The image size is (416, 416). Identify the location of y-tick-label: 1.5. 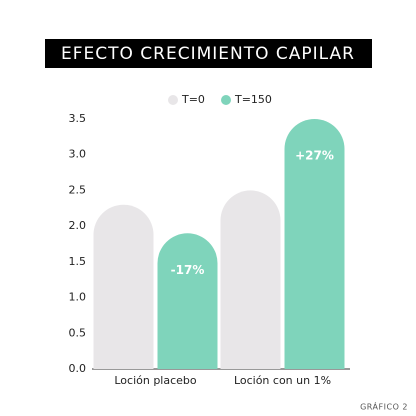
(78, 261).